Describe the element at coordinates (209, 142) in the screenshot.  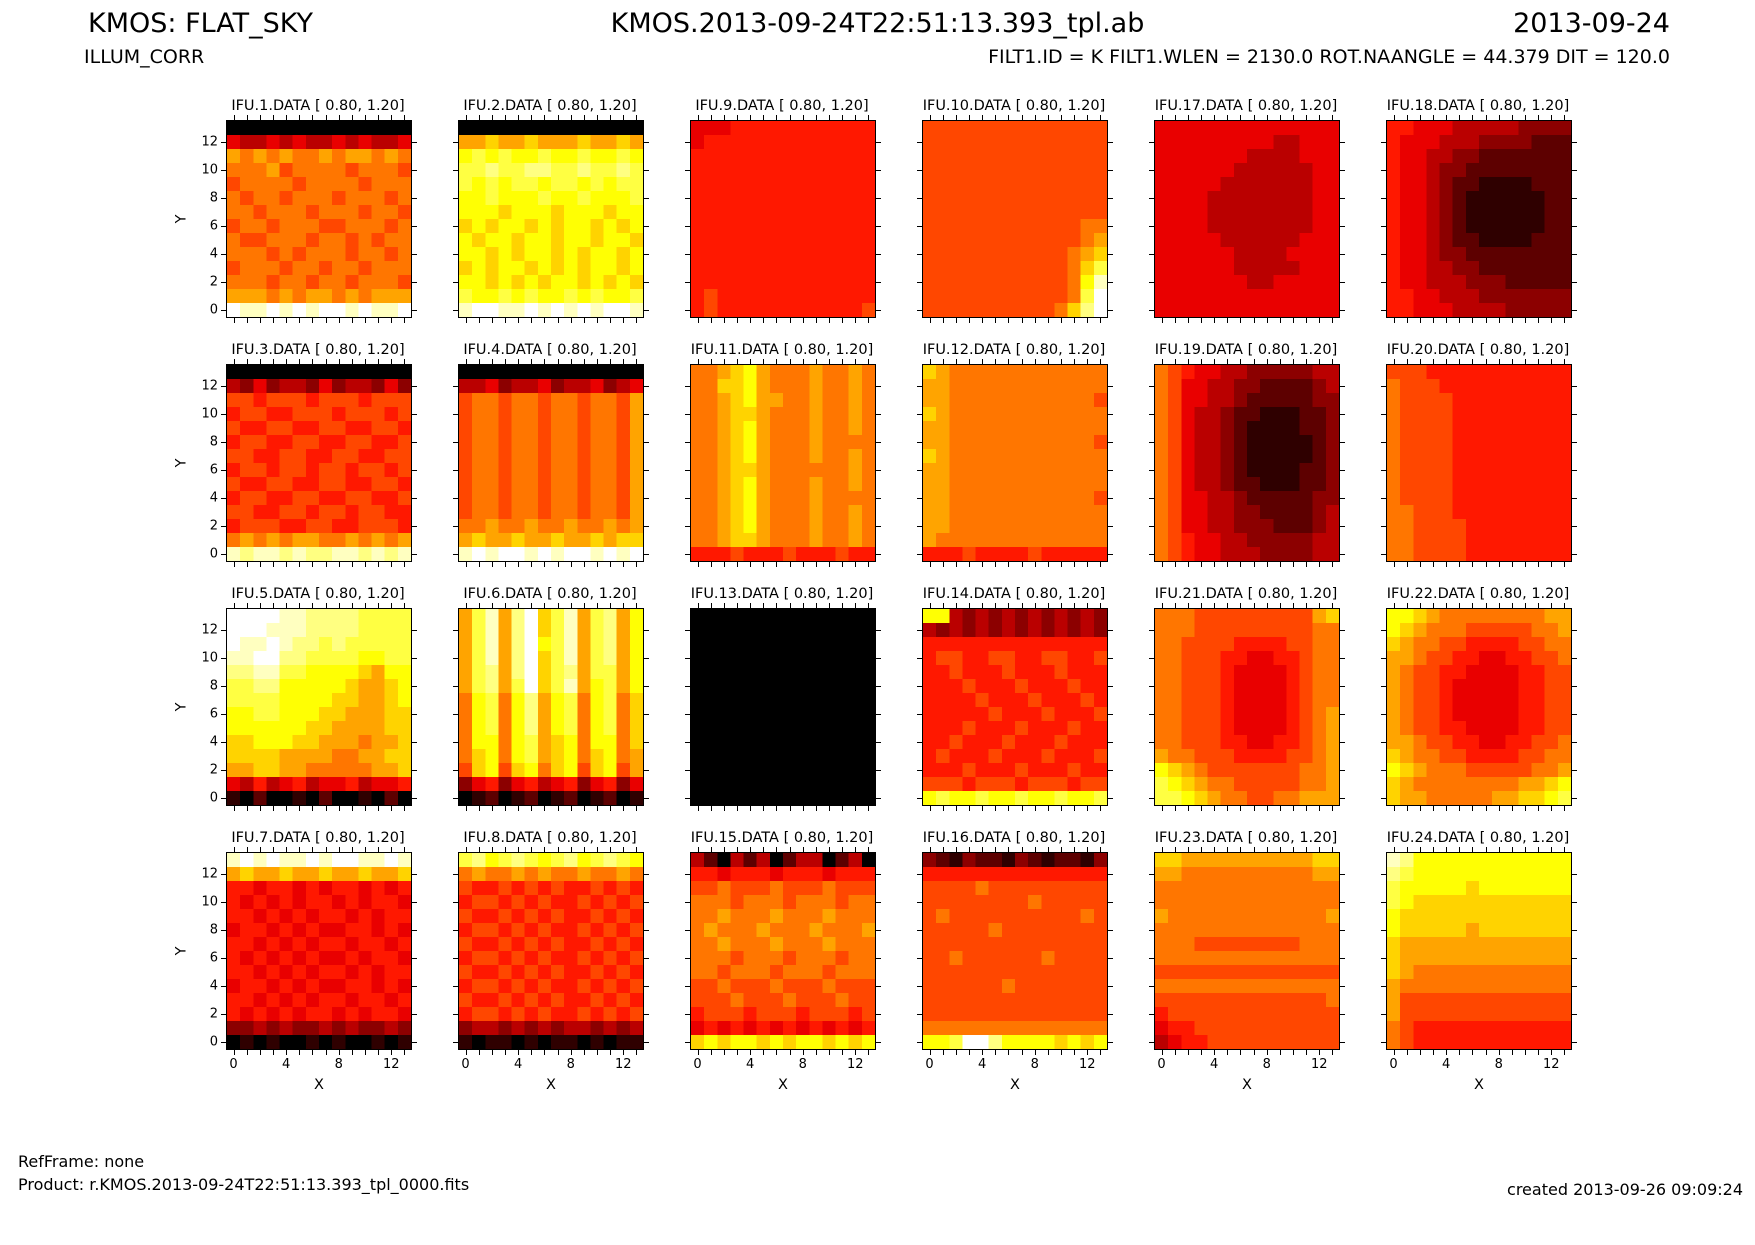
I see `y-tick-label: 12` at that location.